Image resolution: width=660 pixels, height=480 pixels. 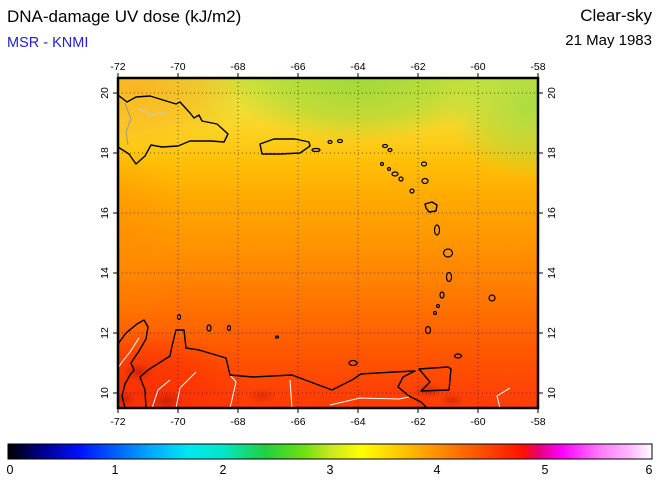 What do you see at coordinates (105, 393) in the screenshot?
I see `lat-tick-label-left: 10` at bounding box center [105, 393].